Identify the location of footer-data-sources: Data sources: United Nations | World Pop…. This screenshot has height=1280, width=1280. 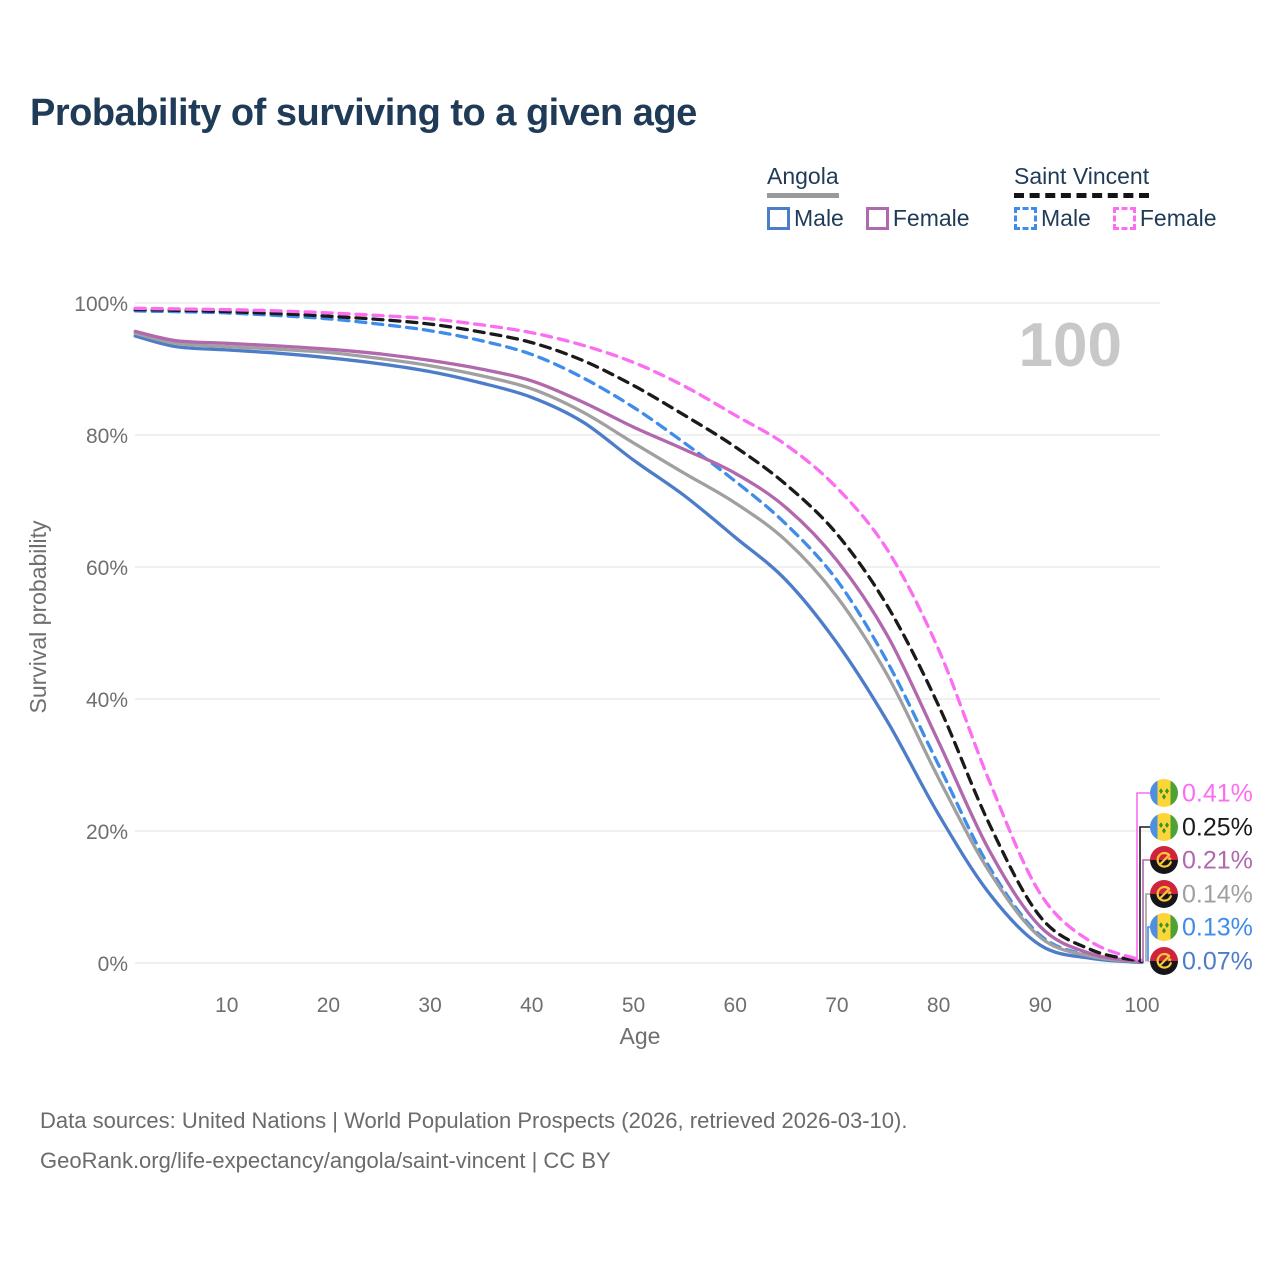
(474, 1120).